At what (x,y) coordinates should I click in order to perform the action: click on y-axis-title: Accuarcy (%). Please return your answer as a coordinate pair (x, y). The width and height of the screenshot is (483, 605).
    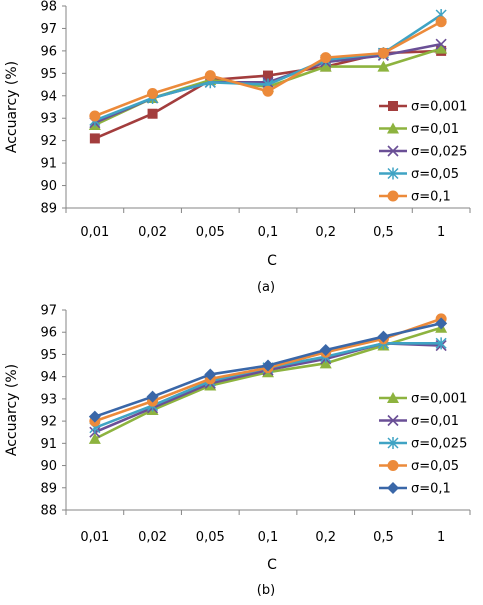
    Looking at the image, I should click on (12, 410).